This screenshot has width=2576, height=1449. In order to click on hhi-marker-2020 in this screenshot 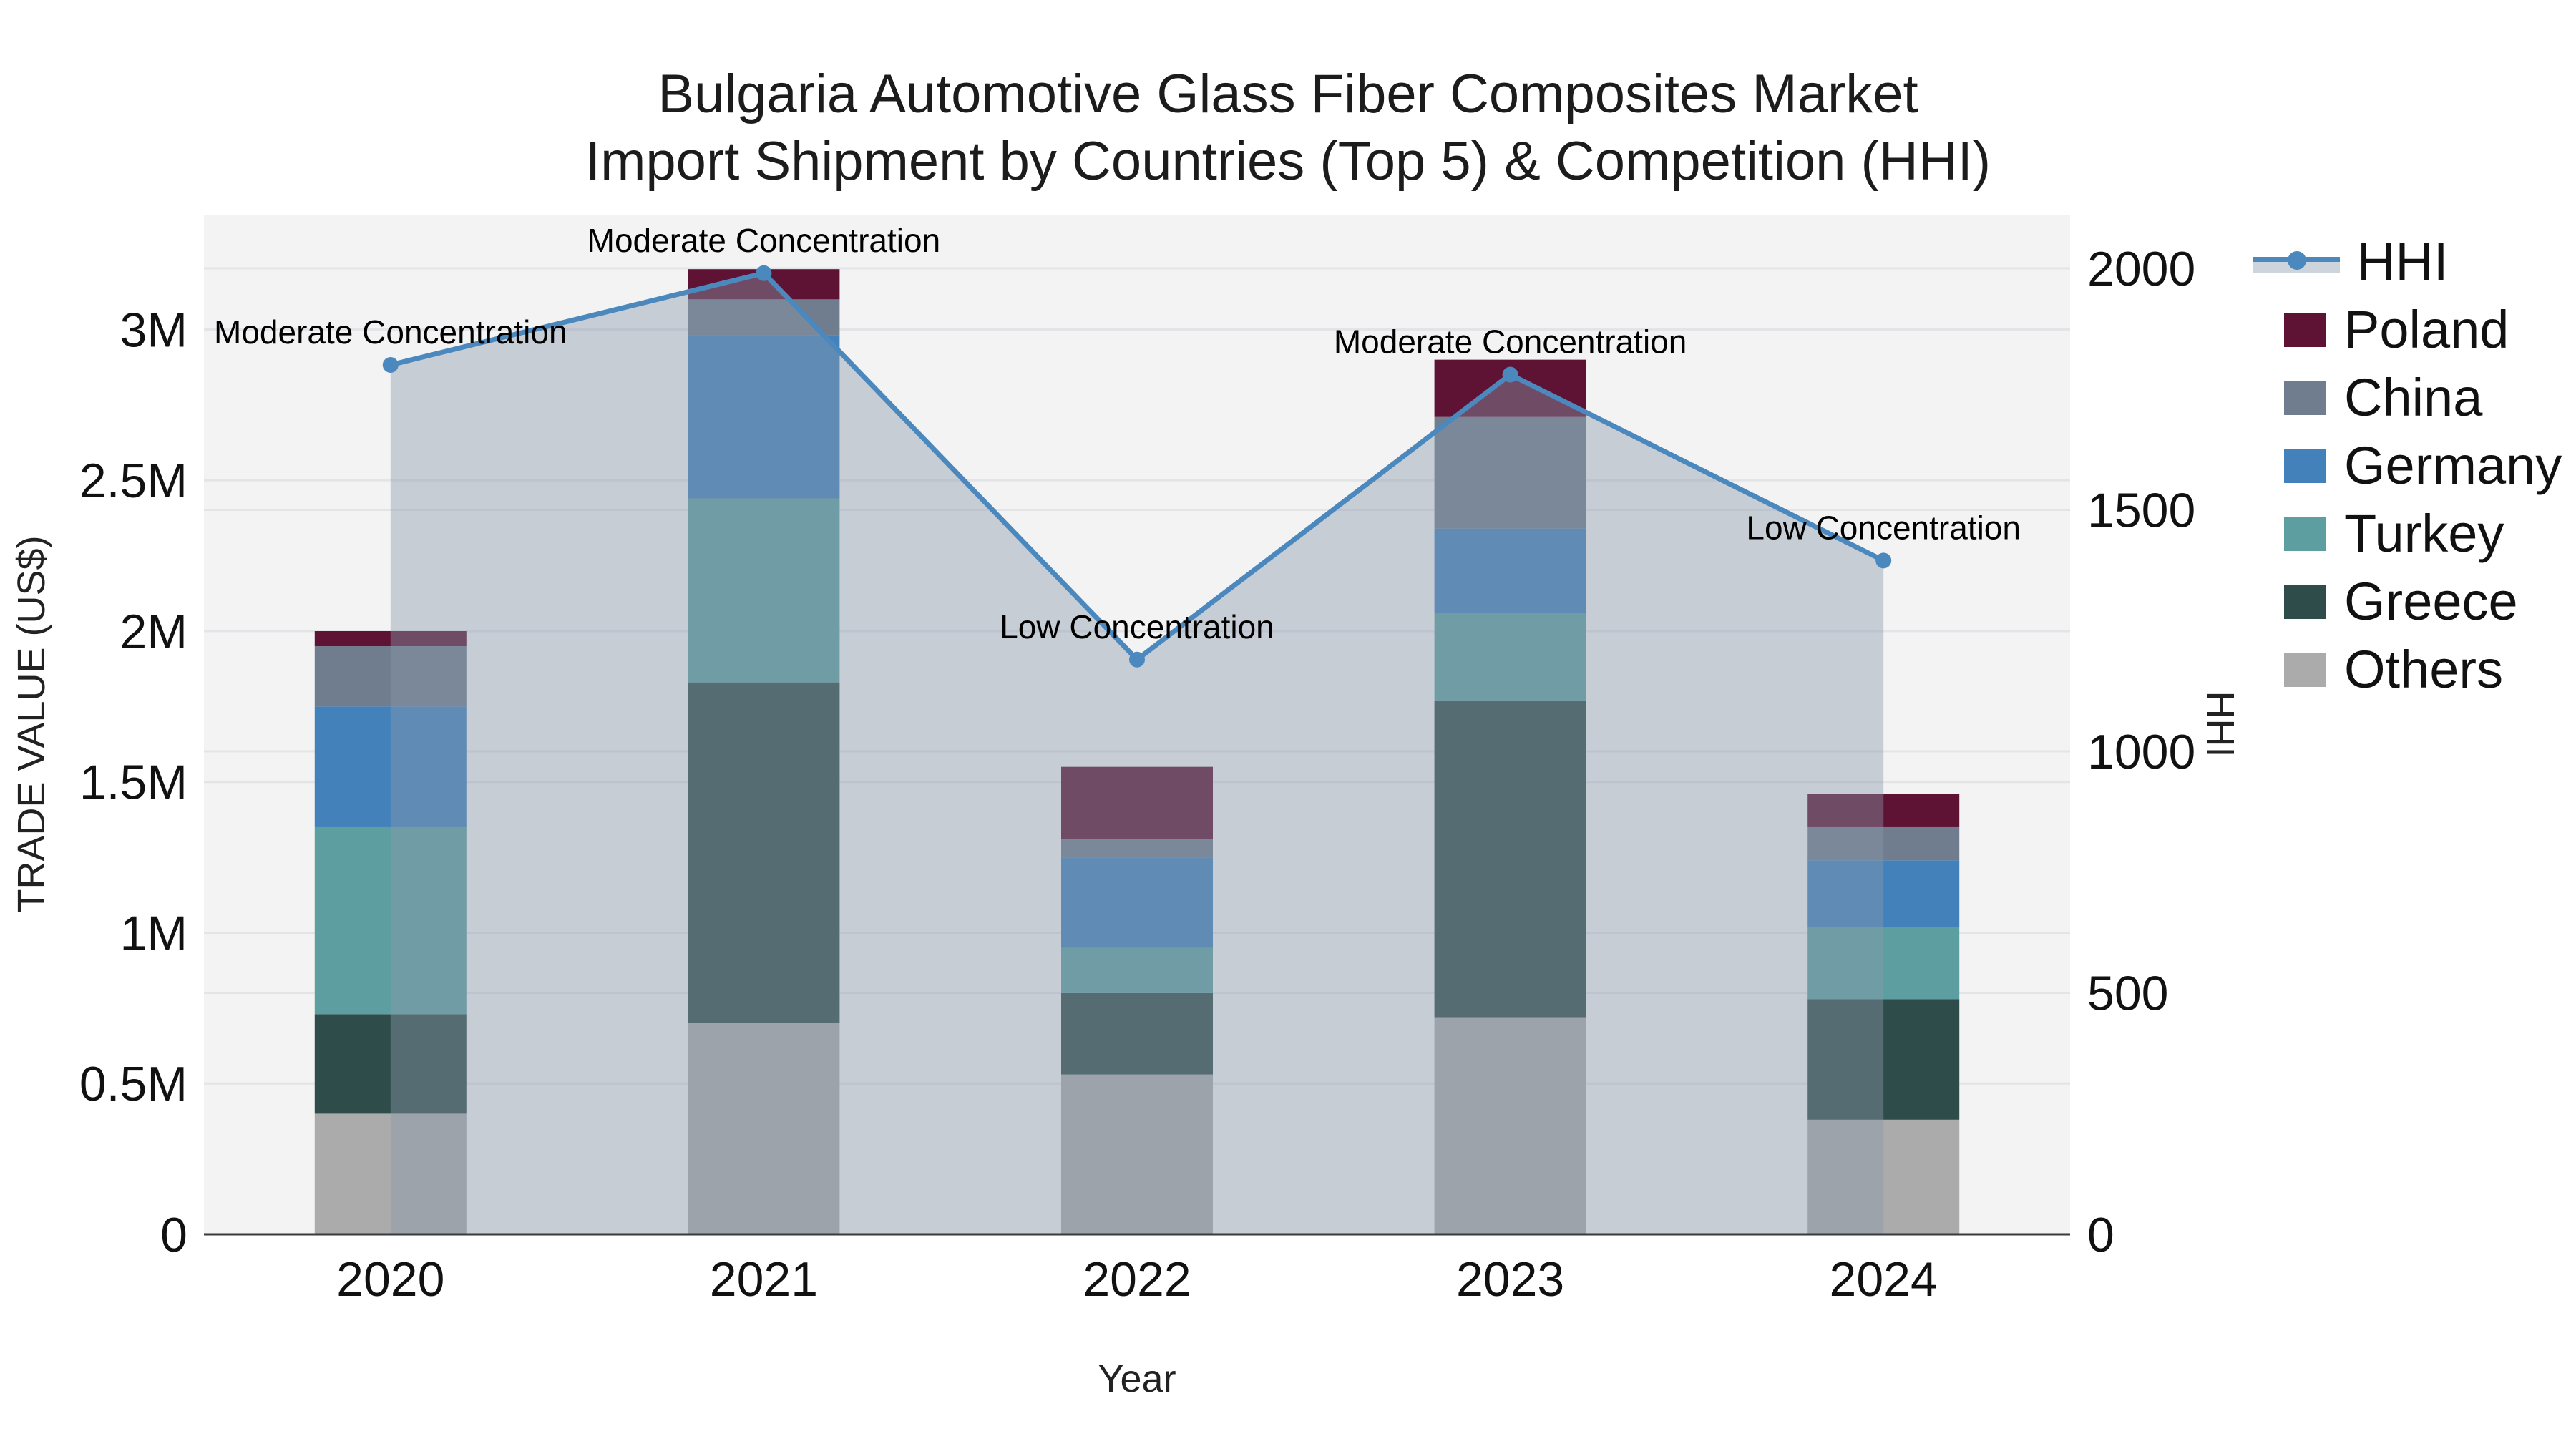, I will do `click(390, 365)`.